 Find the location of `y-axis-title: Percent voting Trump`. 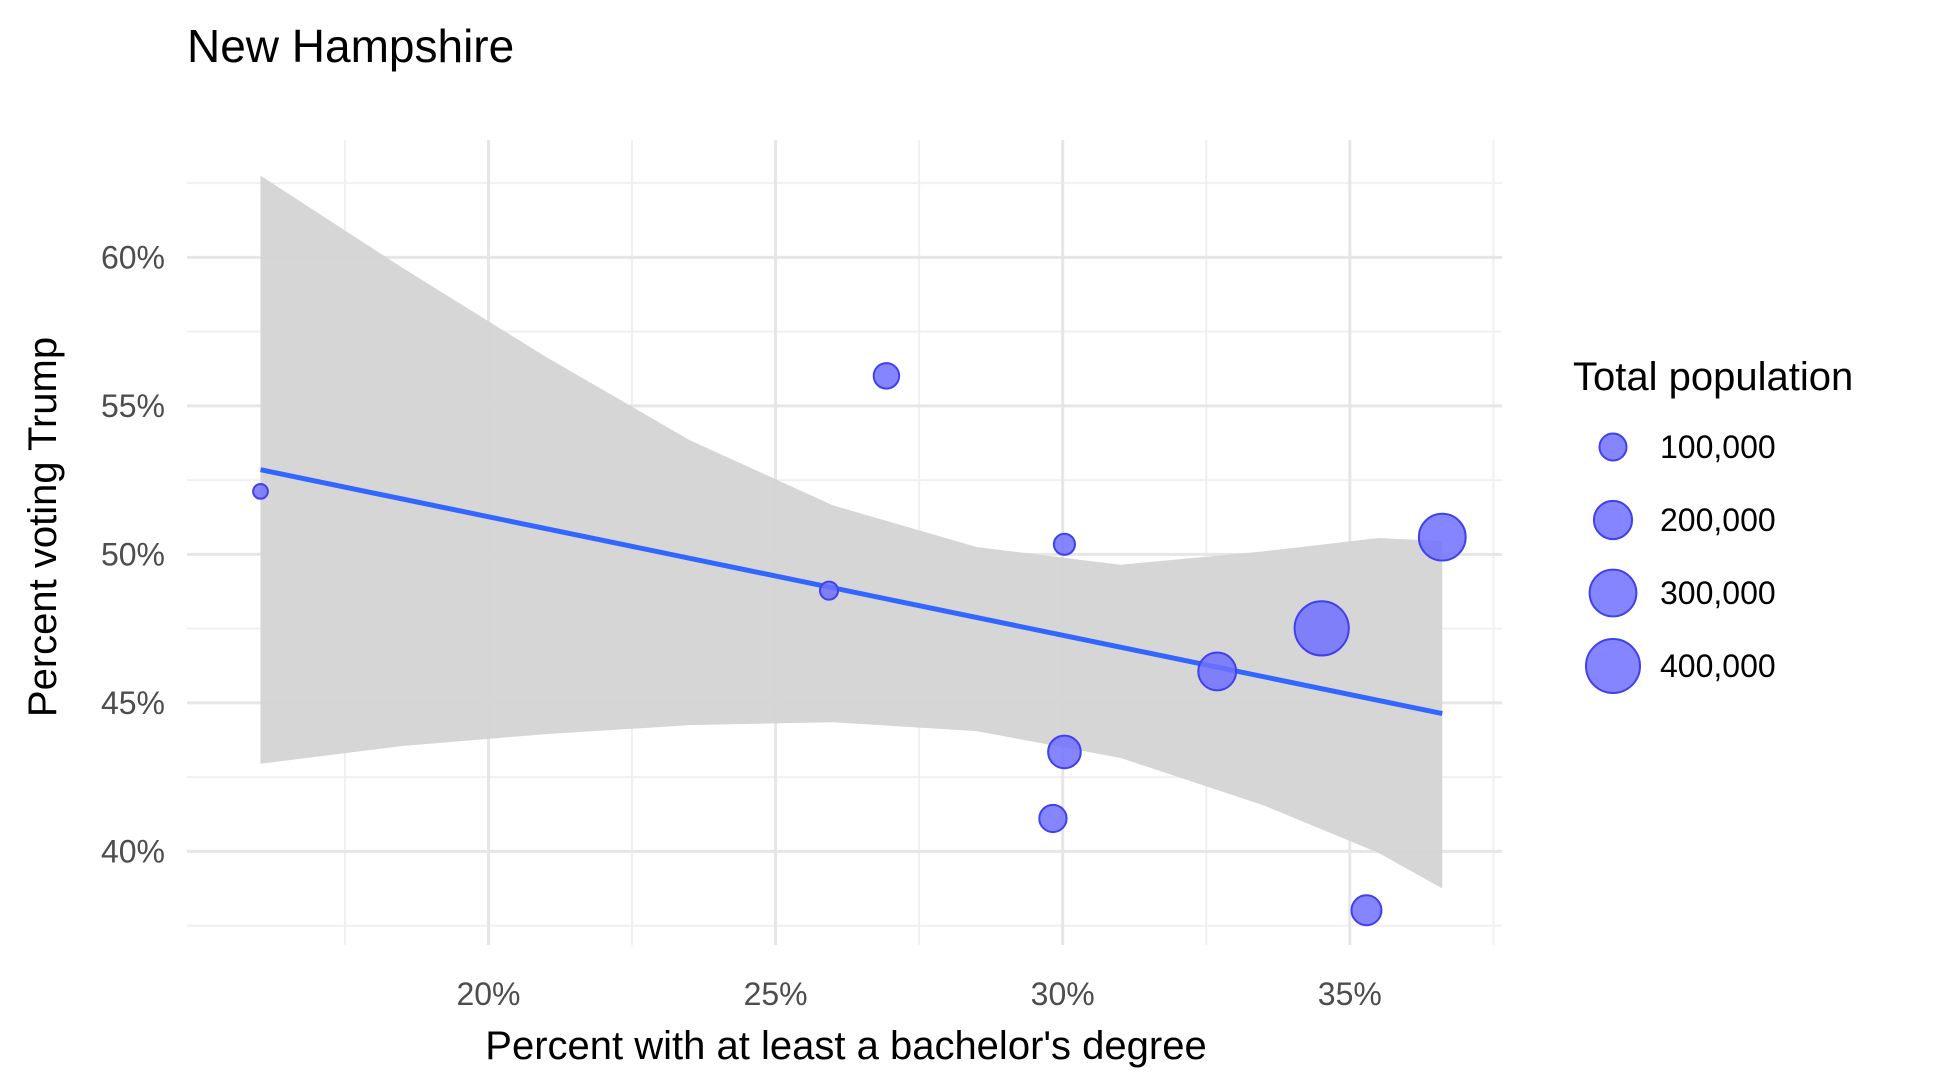

y-axis-title: Percent voting Trump is located at coordinates (43, 527).